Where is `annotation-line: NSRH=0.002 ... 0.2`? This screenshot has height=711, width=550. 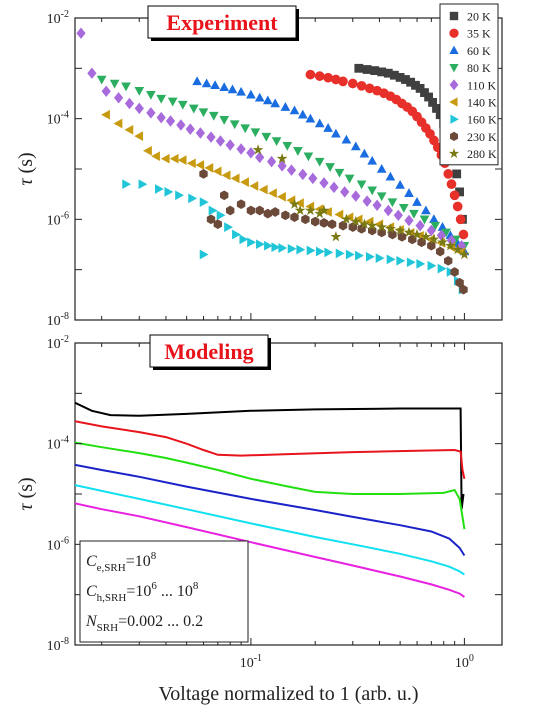 annotation-line: NSRH=0.002 ... 0.2 is located at coordinates (144, 623).